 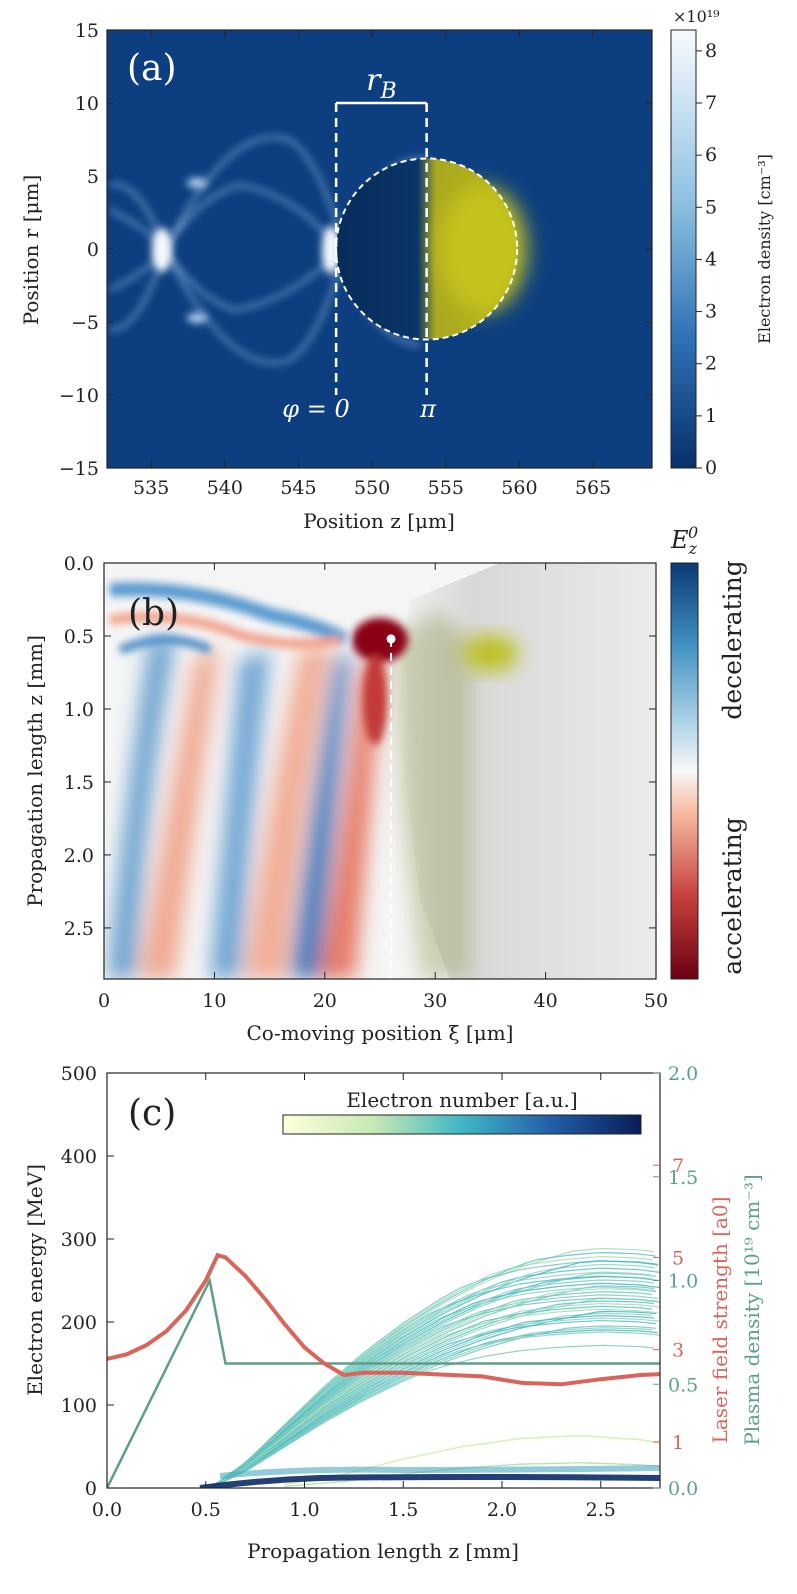 I want to click on colorbar-b, so click(x=684, y=771).